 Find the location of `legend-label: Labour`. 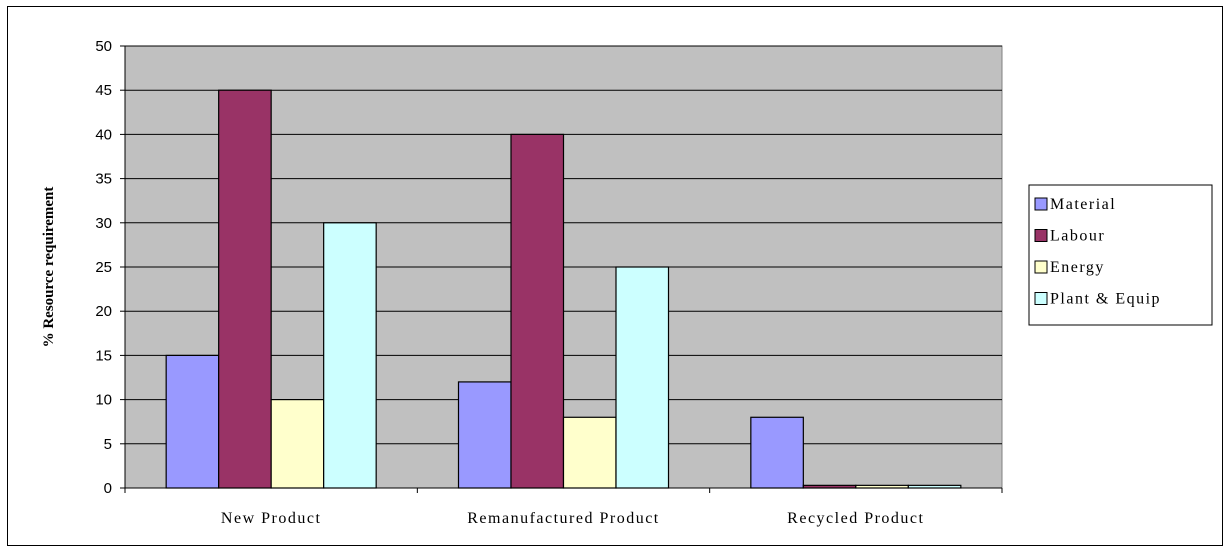

legend-label: Labour is located at coordinates (1077, 236).